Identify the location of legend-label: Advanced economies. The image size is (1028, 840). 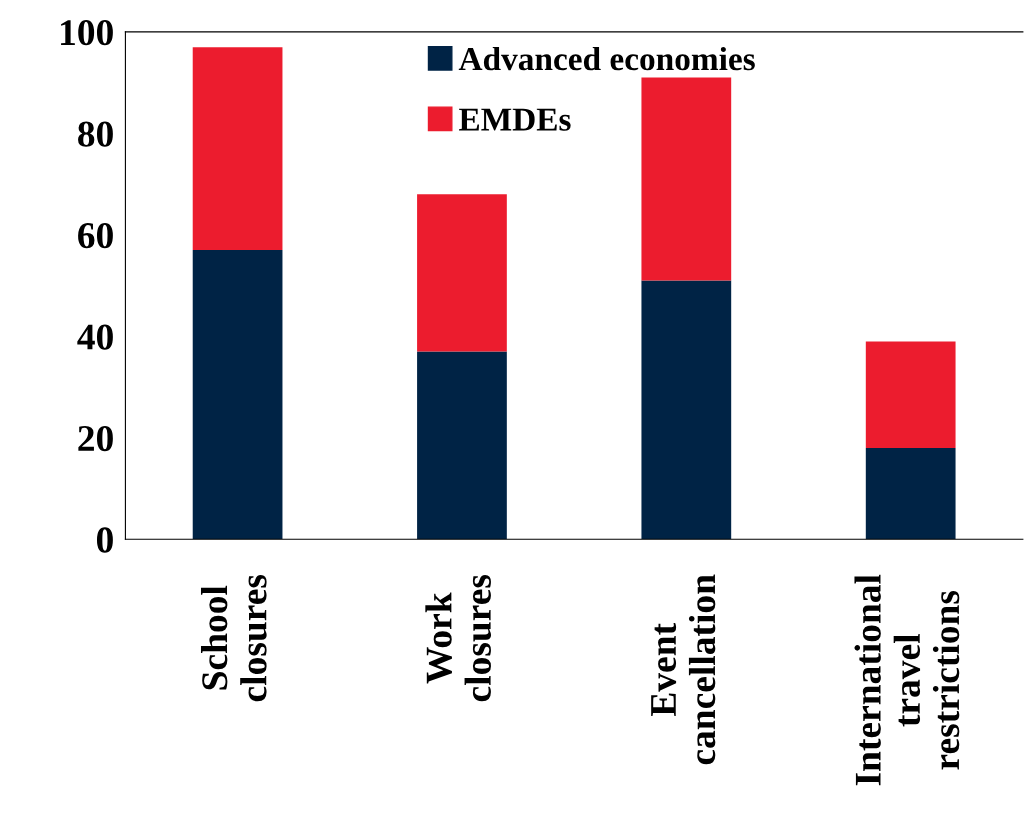
(606, 58).